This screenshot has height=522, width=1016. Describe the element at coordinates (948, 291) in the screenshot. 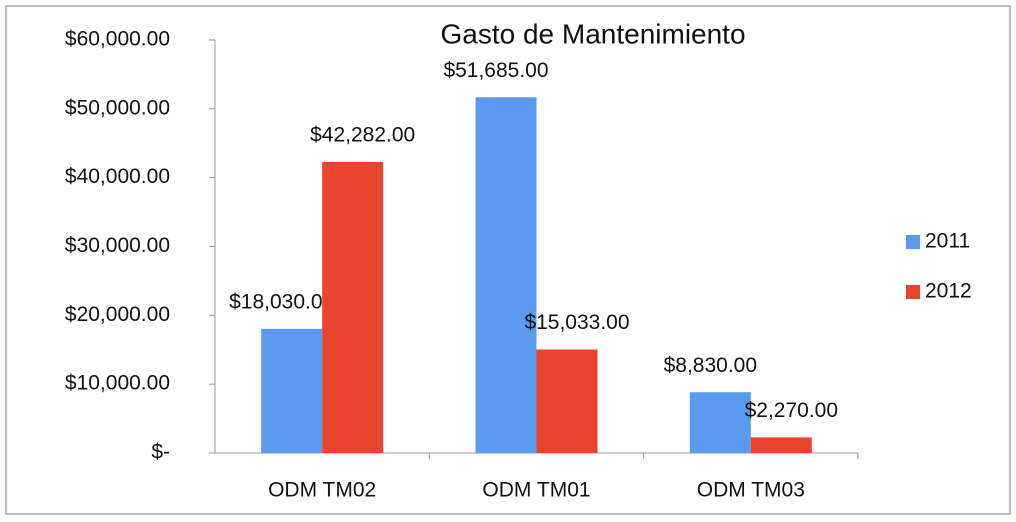

I see `legend-label: 2012` at that location.